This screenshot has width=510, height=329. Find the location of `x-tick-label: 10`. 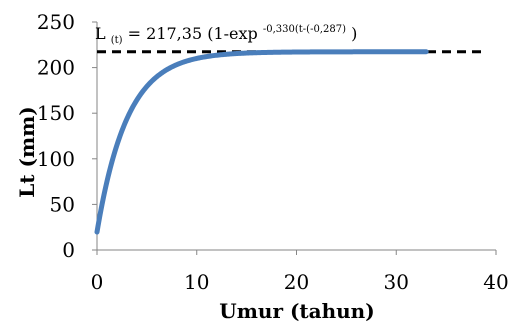

x-tick-label: 10 is located at coordinates (196, 282).